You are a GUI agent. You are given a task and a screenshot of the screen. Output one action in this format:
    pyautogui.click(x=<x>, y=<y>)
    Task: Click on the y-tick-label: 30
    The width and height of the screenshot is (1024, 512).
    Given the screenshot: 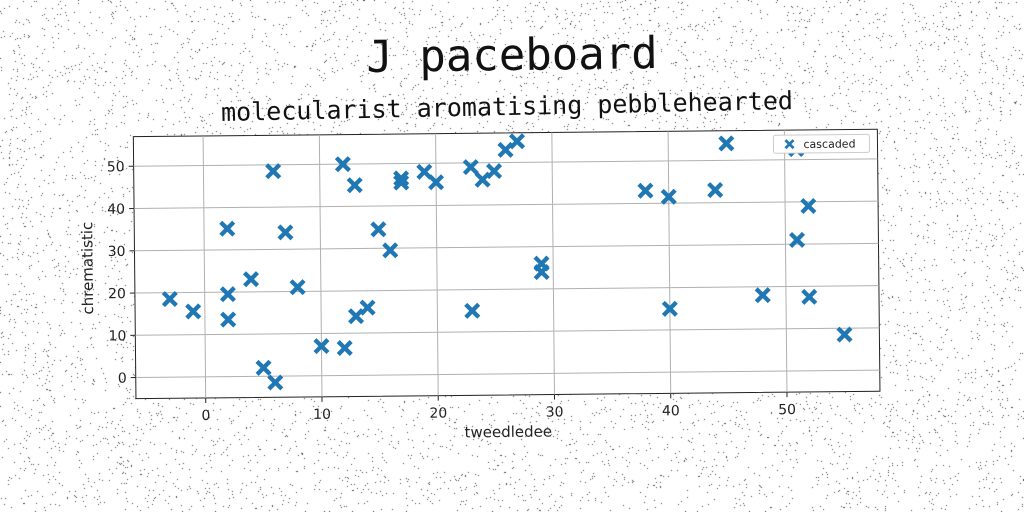 What is the action you would take?
    pyautogui.click(x=117, y=252)
    